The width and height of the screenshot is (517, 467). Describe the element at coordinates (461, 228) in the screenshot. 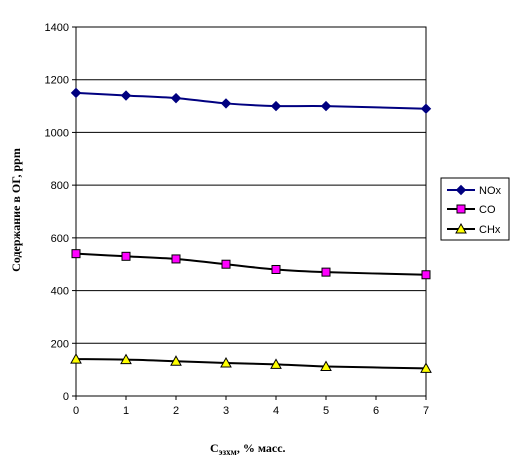

I see `legend-marker-chx` at that location.